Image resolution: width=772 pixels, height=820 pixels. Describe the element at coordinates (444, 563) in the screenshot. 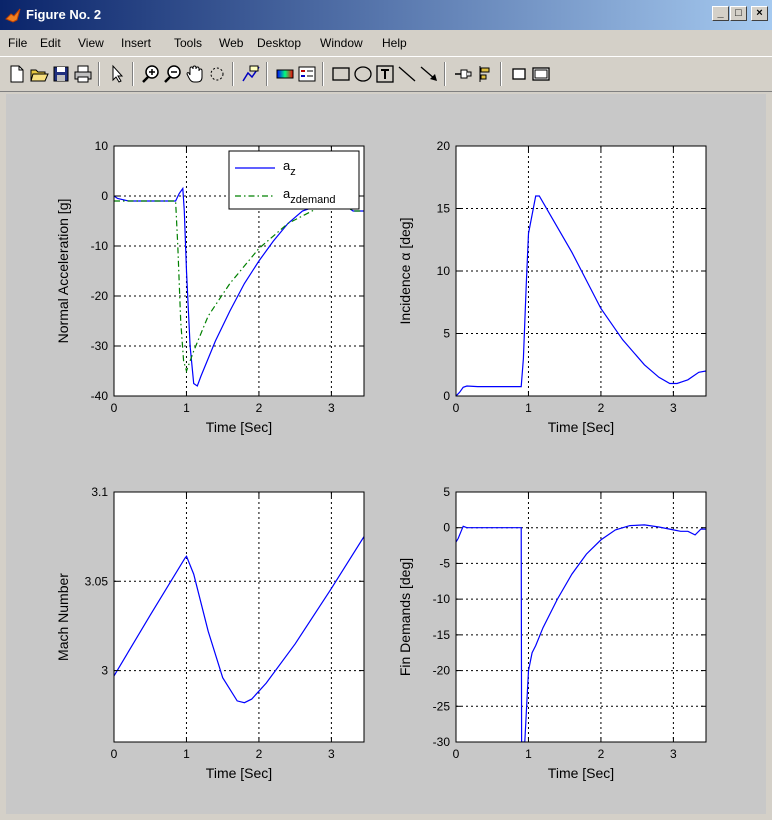

I see `y-tick-label: -5` at that location.